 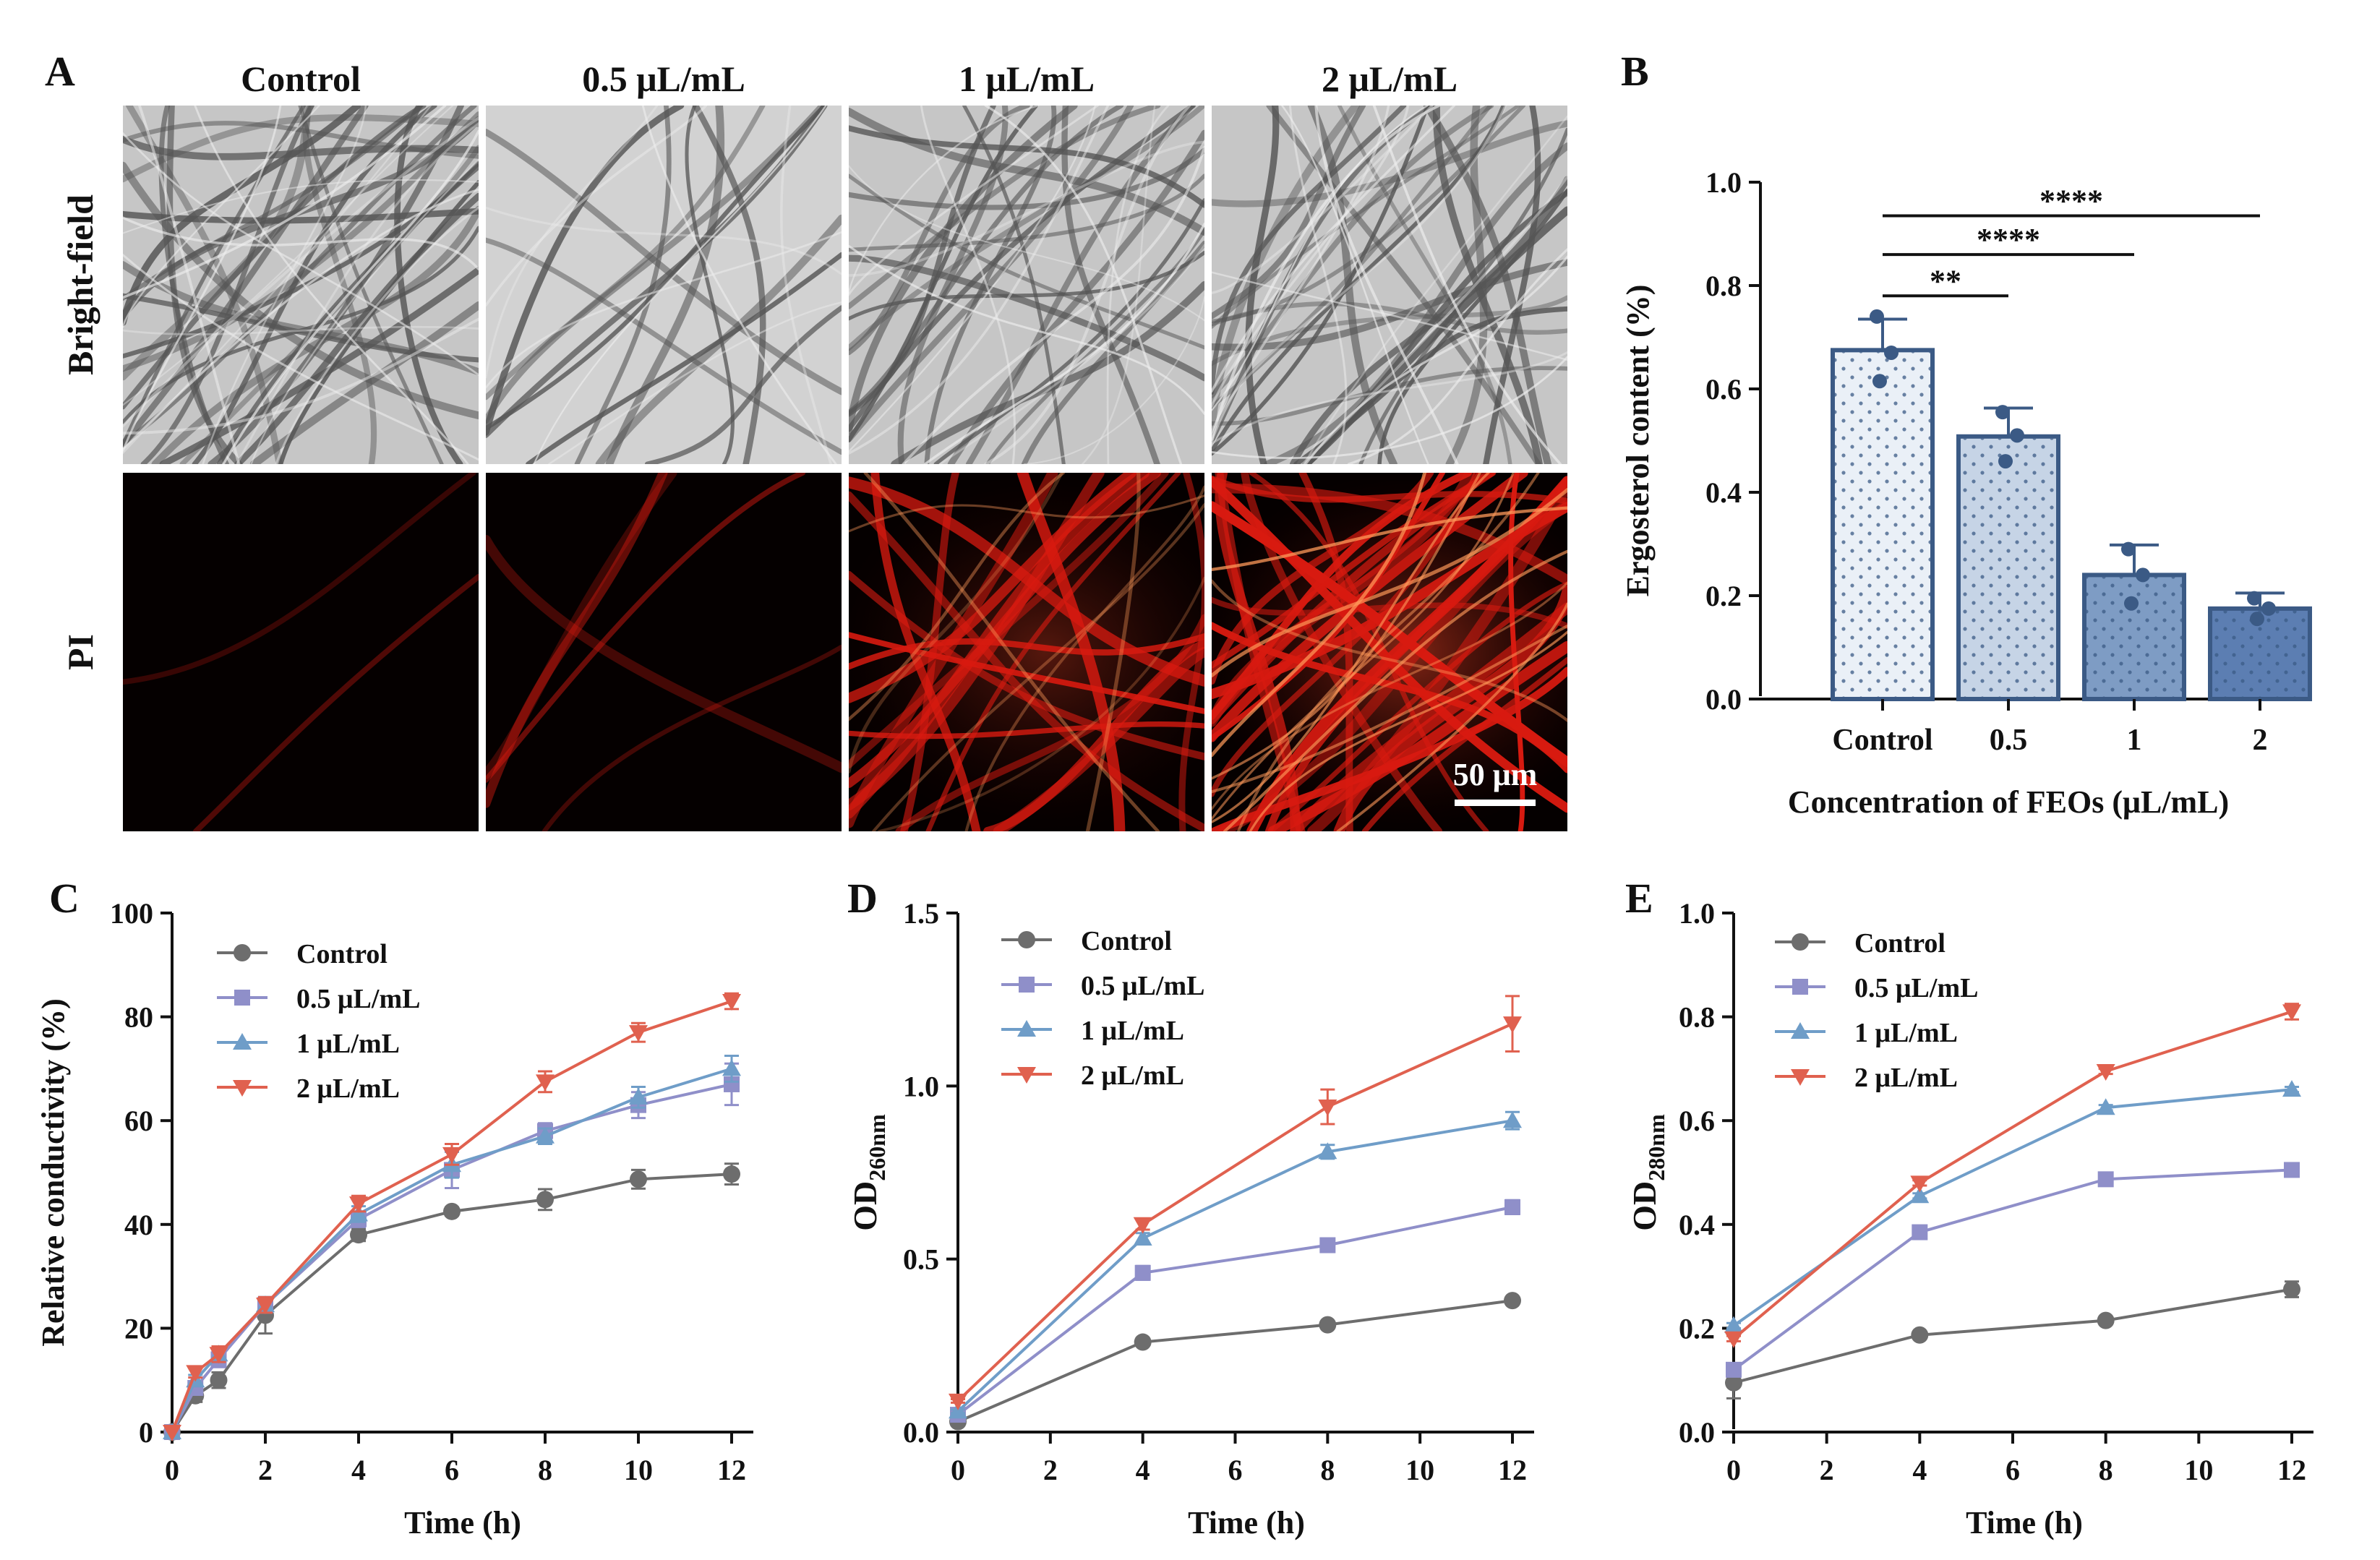 I want to click on panel-e-axes: 0.0 0.2 0.4 0.6 0.8 1.0, so click(x=1996, y=1173).